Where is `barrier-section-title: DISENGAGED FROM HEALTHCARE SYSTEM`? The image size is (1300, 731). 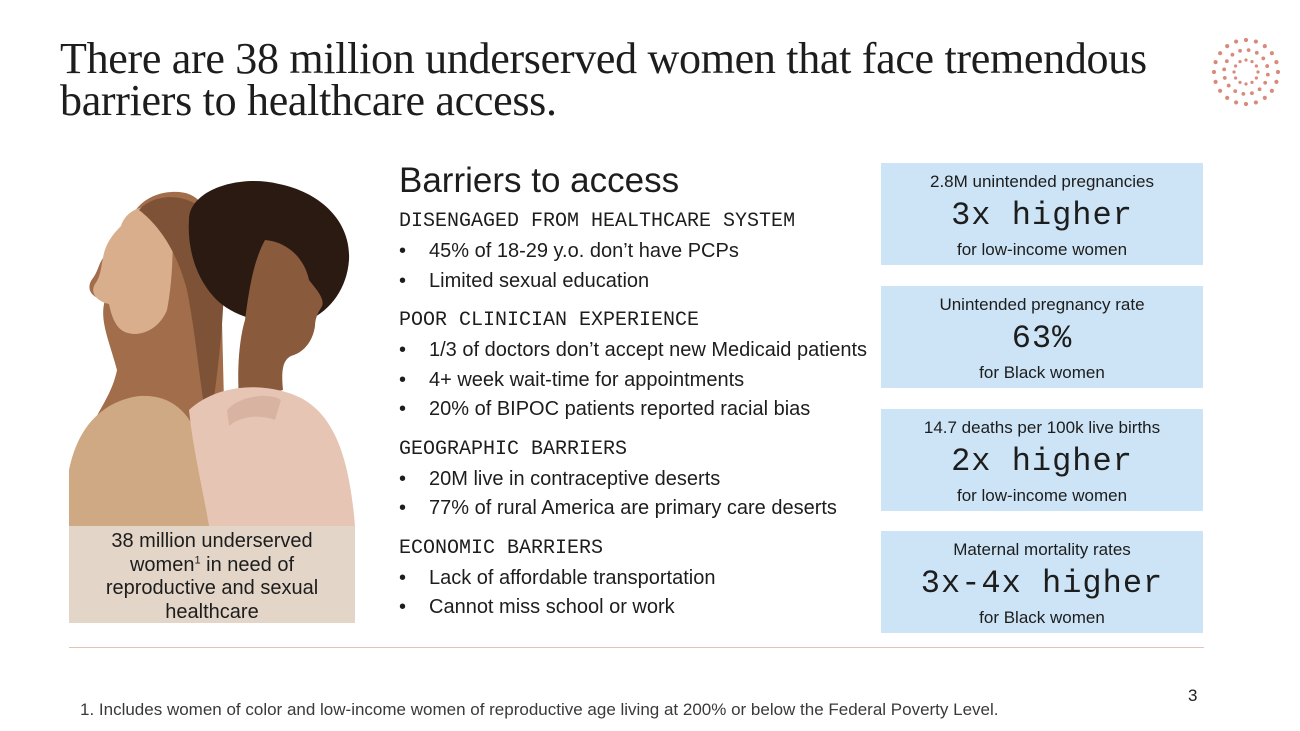 barrier-section-title: DISENGAGED FROM HEALTHCARE SYSTEM is located at coordinates (597, 221).